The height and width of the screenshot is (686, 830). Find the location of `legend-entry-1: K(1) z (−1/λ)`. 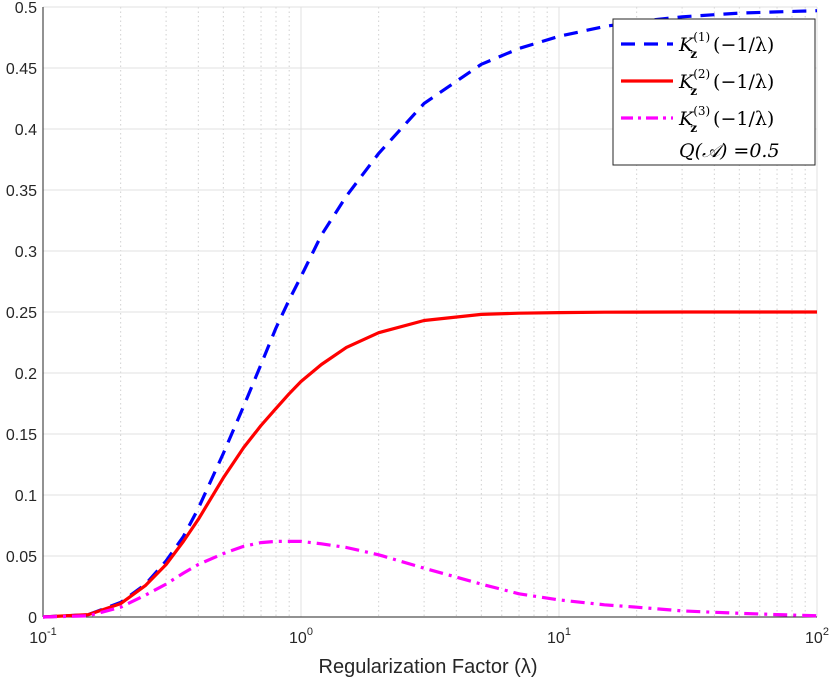

legend-entry-1: K(1) z (−1/λ) is located at coordinates (726, 45).